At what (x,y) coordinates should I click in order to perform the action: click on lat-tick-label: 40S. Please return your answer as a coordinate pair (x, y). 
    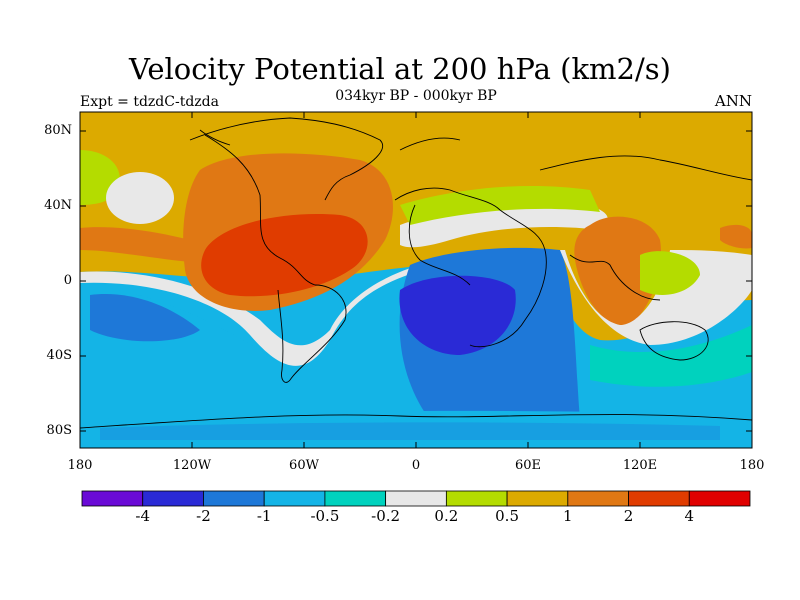
    Looking at the image, I should click on (59, 355).